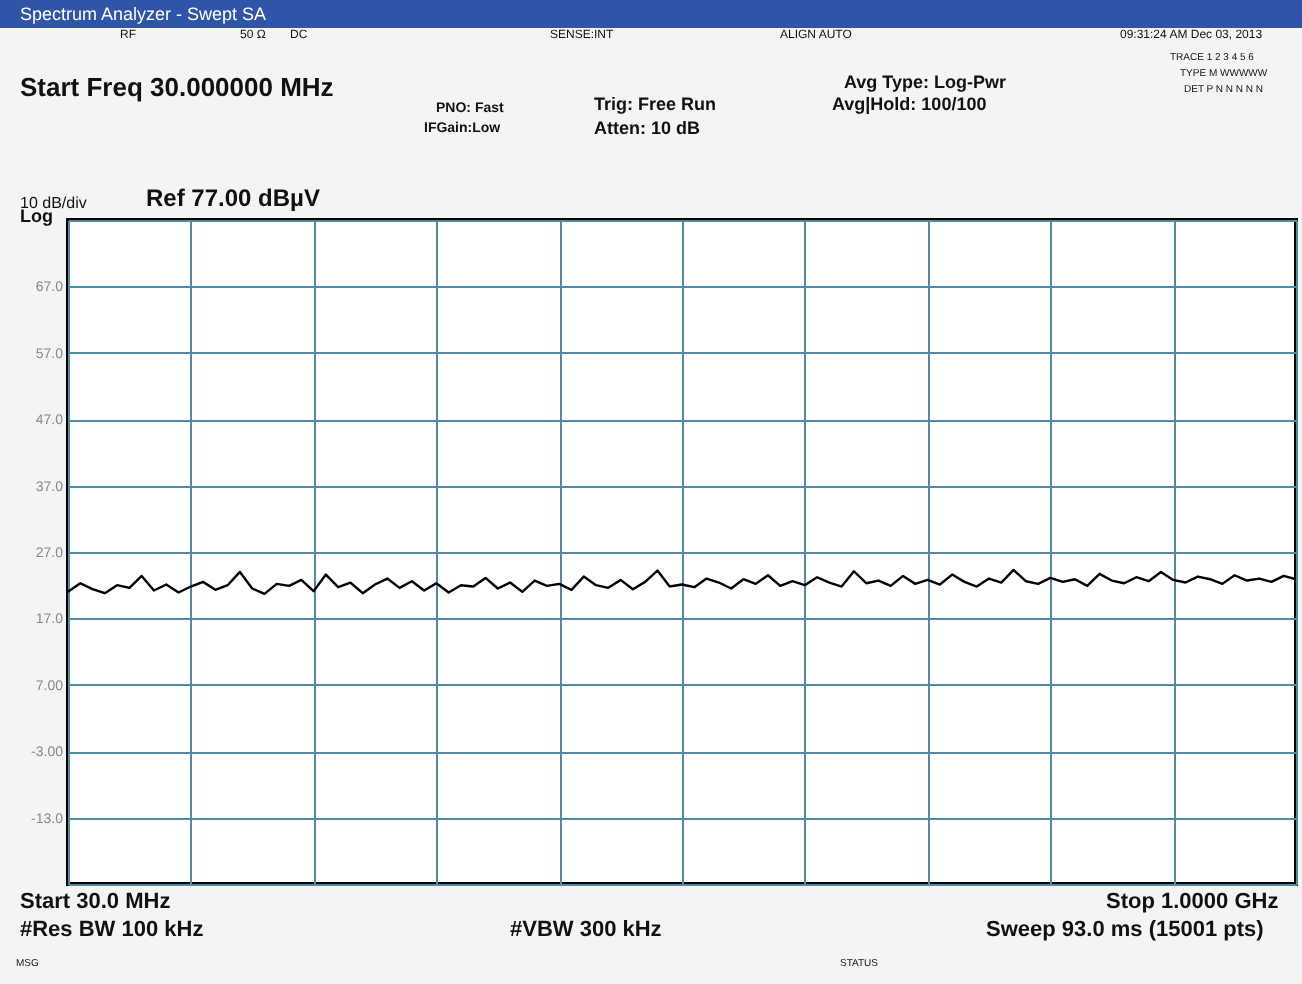 This screenshot has width=1302, height=984. I want to click on text: Trig: Free Run, so click(655, 104).